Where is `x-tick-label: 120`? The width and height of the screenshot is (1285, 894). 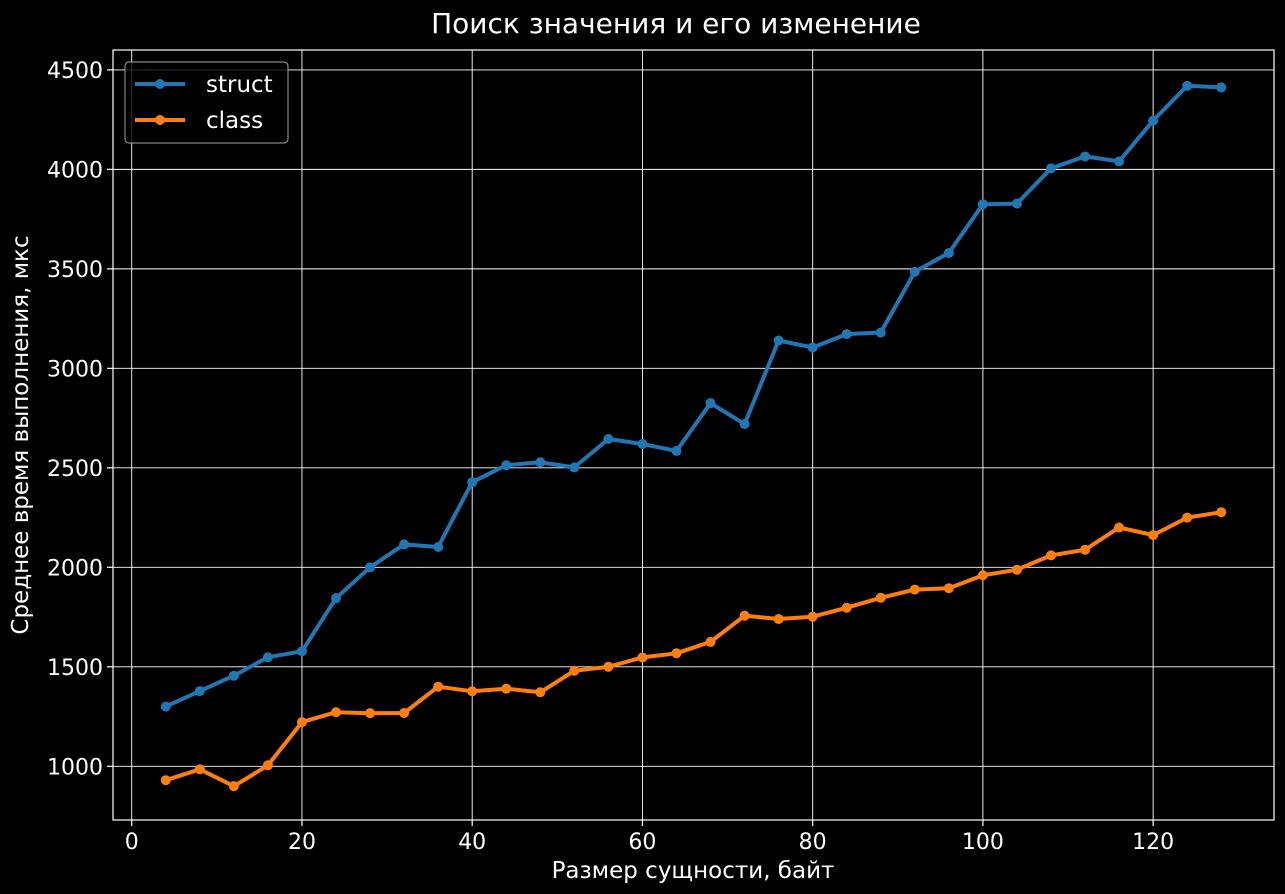 x-tick-label: 120 is located at coordinates (1153, 842).